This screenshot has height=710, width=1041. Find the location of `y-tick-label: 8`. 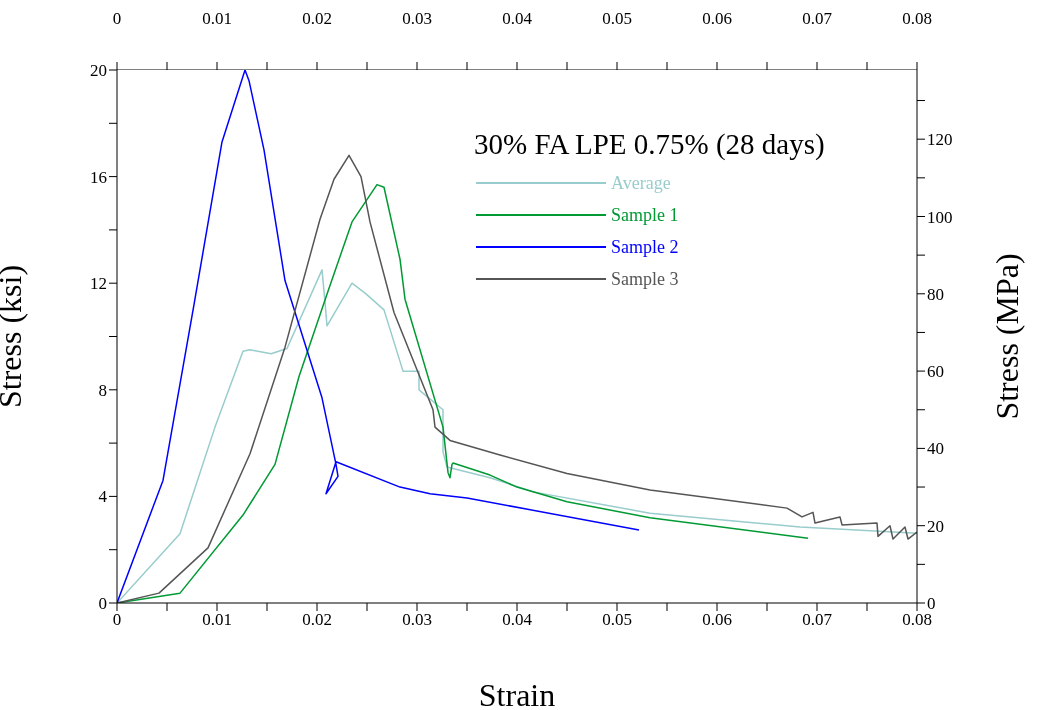

y-tick-label: 8 is located at coordinates (102, 390).